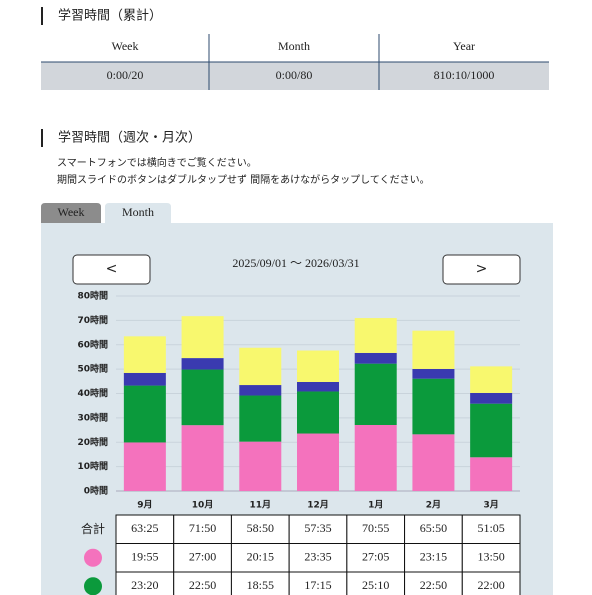  I want to click on table-cell: 25:10, so click(375, 585).